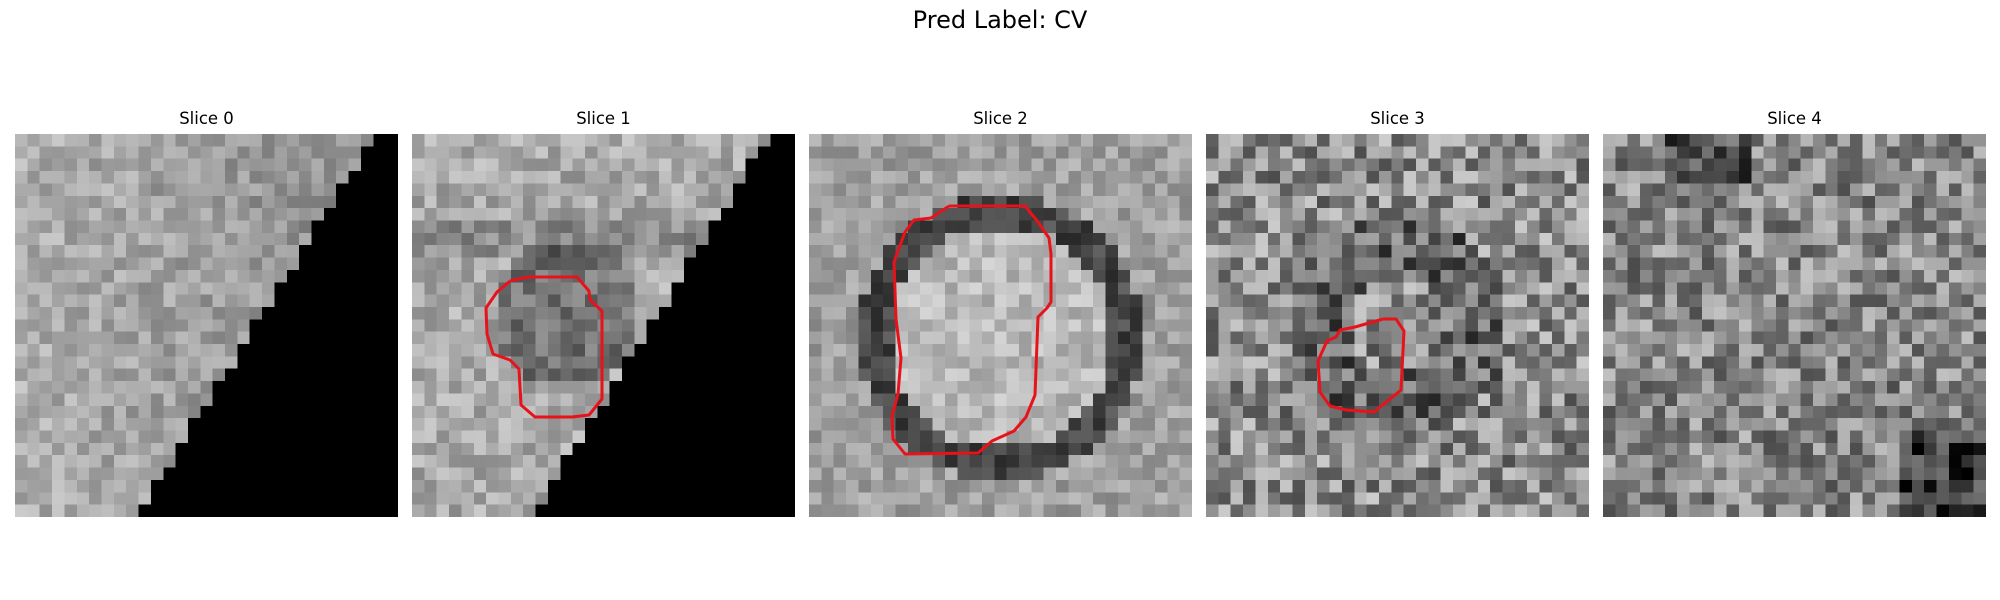  What do you see at coordinates (206, 118) in the screenshot?
I see `slice-title: Slice 0` at bounding box center [206, 118].